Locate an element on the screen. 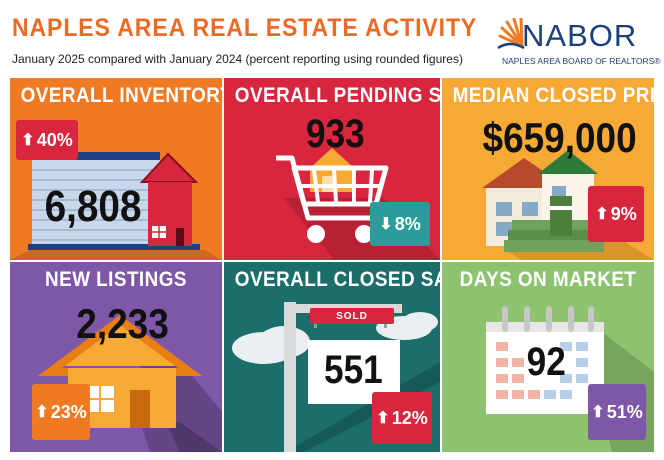 This screenshot has height=460, width=664. tile-title: DAYS ON MARKET is located at coordinates (548, 279).